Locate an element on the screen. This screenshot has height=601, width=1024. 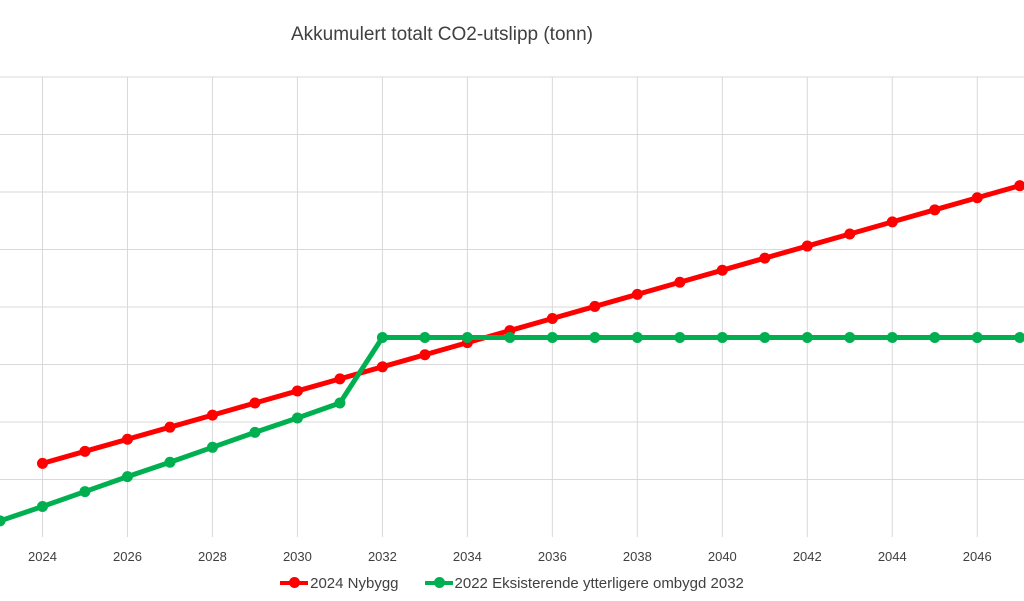
legend-swatch-green is located at coordinates (438, 582).